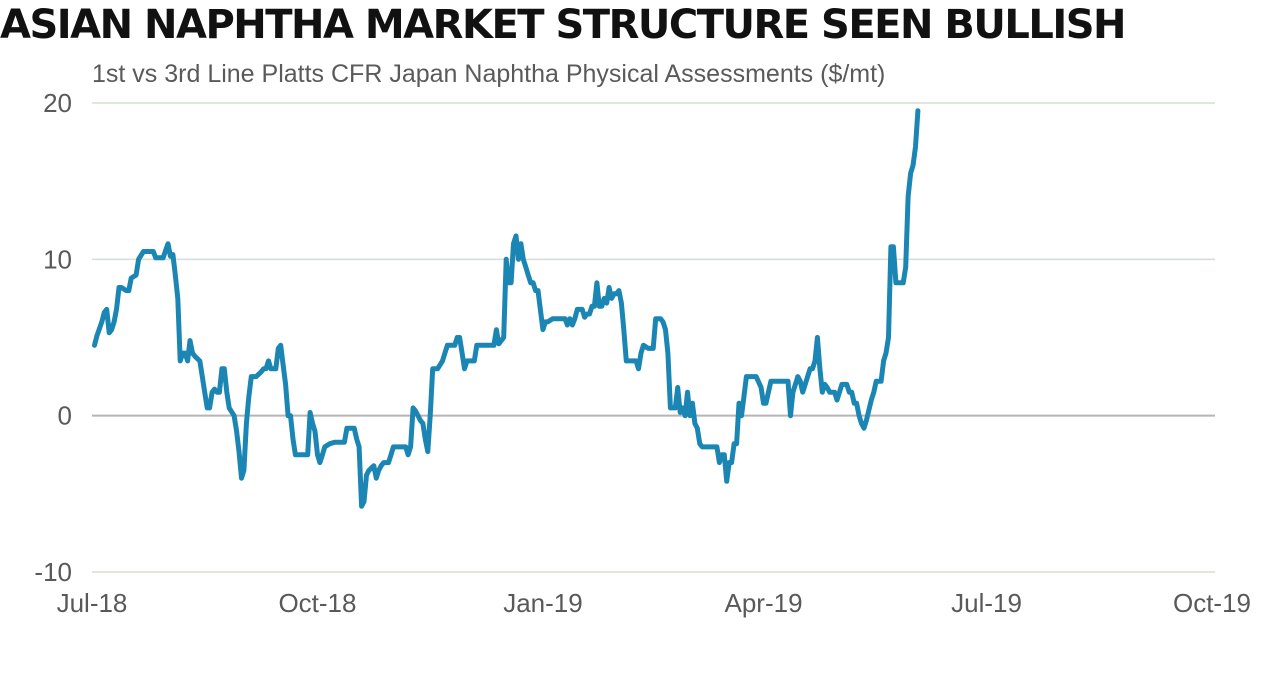 This screenshot has width=1280, height=675. Describe the element at coordinates (57, 103) in the screenshot. I see `y-tick-label: 20` at that location.